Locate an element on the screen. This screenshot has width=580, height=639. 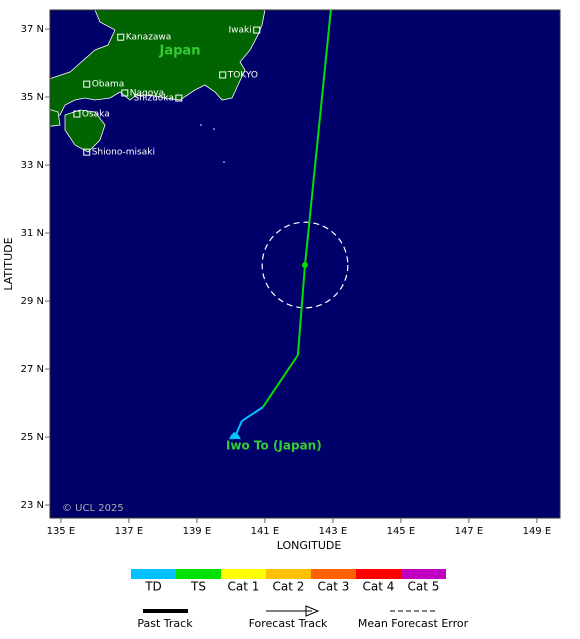
x-tick-label: 149 E is located at coordinates (537, 531).